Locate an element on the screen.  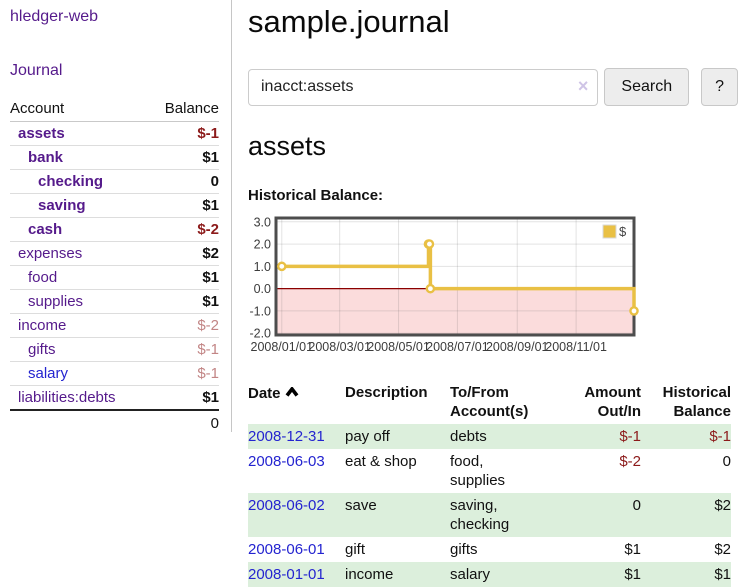
help-button: ? is located at coordinates (719, 87).